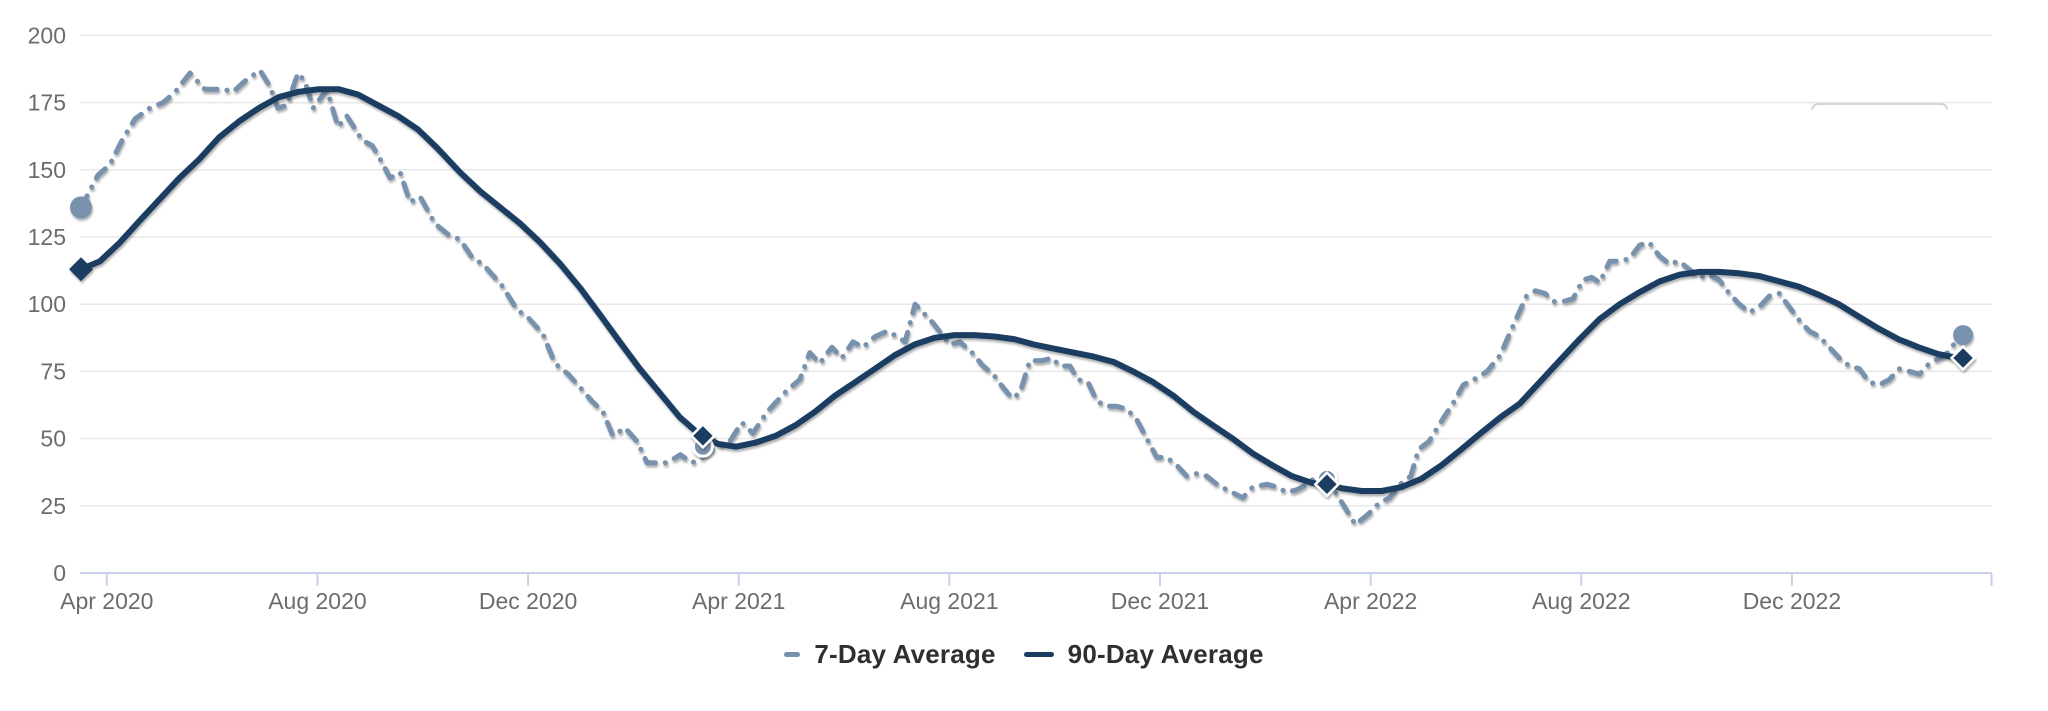 This screenshot has height=711, width=2048. I want to click on y-axis-label-75: 75, so click(53, 371).